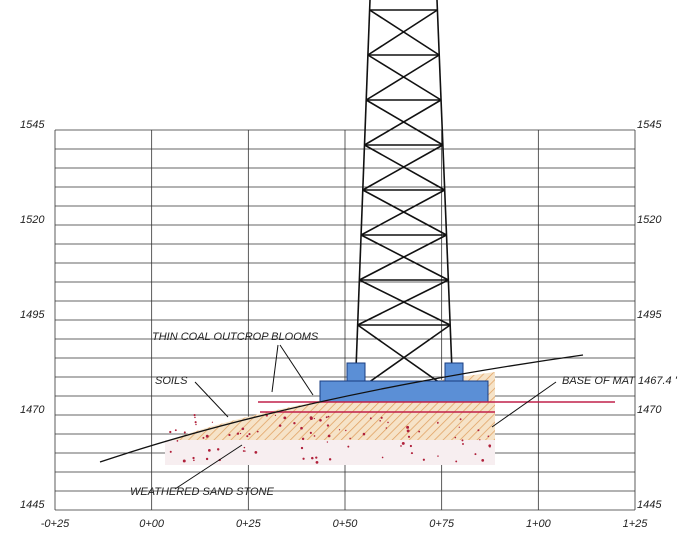 Image resolution: width=699 pixels, height=538 pixels. What do you see at coordinates (539, 524) in the screenshot?
I see `x-label: 1+00` at bounding box center [539, 524].